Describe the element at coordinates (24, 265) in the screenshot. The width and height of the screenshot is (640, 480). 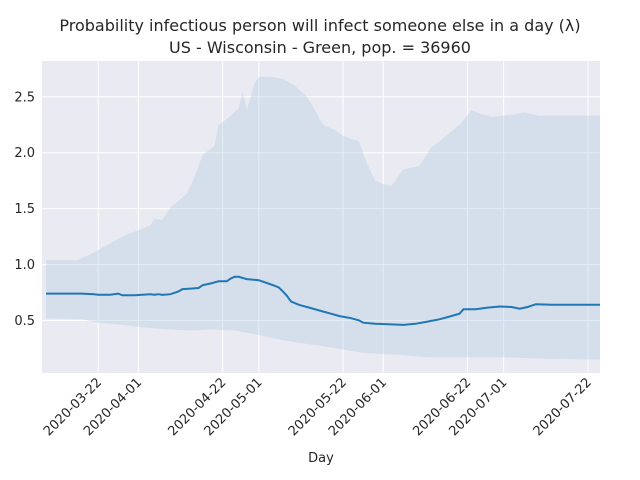
I see `y-tick-label: 1.0` at that location.